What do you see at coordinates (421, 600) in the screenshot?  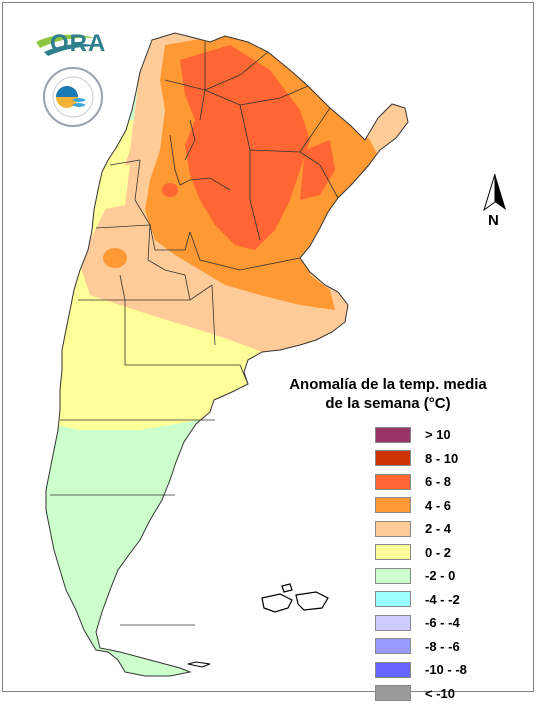 I see `legend-item: -4 - -2` at bounding box center [421, 600].